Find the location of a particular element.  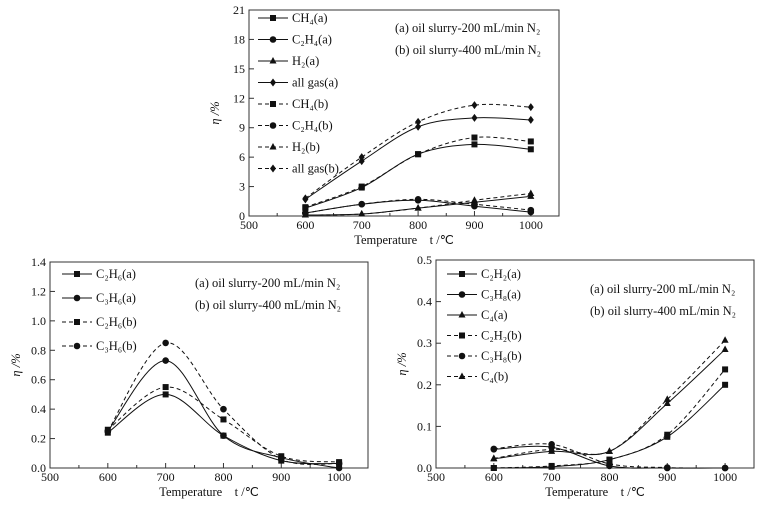

x-tick-label: 800 is located at coordinates (223, 477).